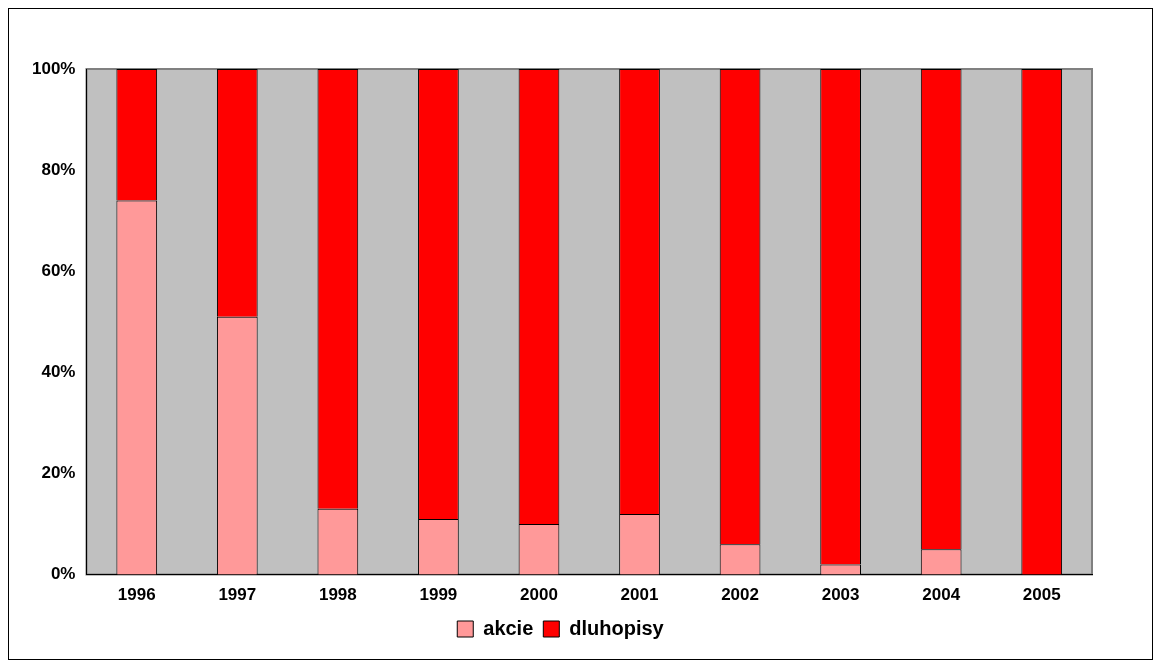 The image size is (1161, 667). Describe the element at coordinates (740, 595) in the screenshot. I see `x-tick-label: 2002` at that location.